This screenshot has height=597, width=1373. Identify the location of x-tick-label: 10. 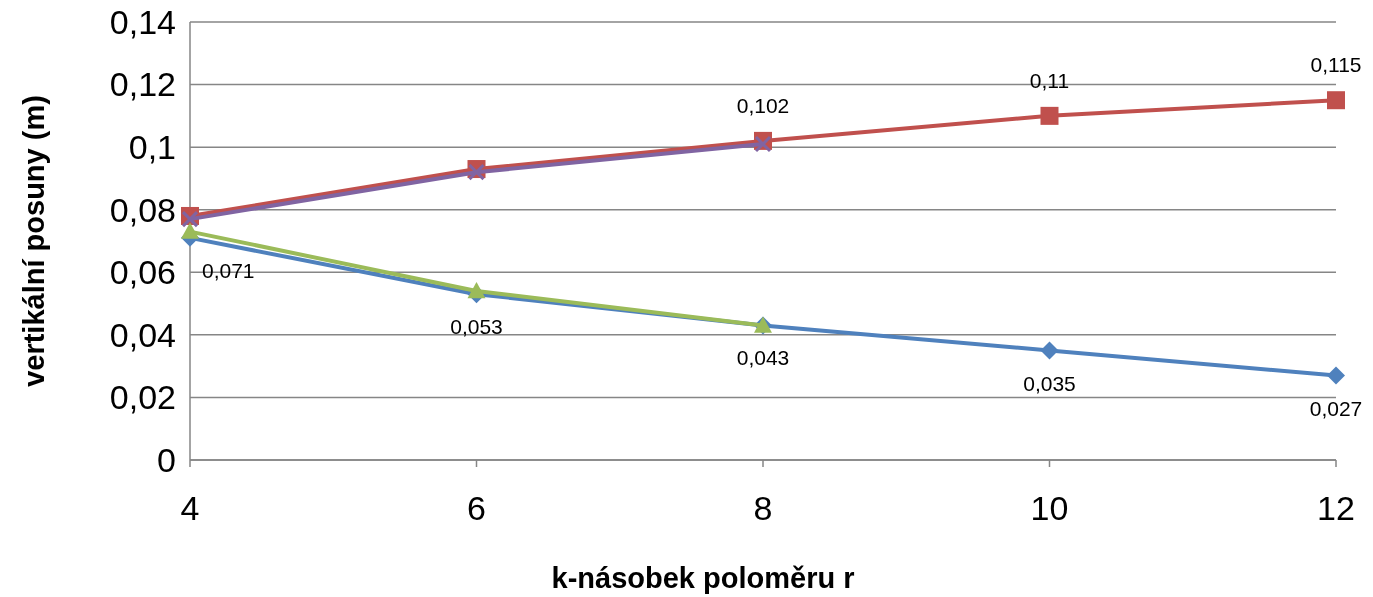
(1049, 508).